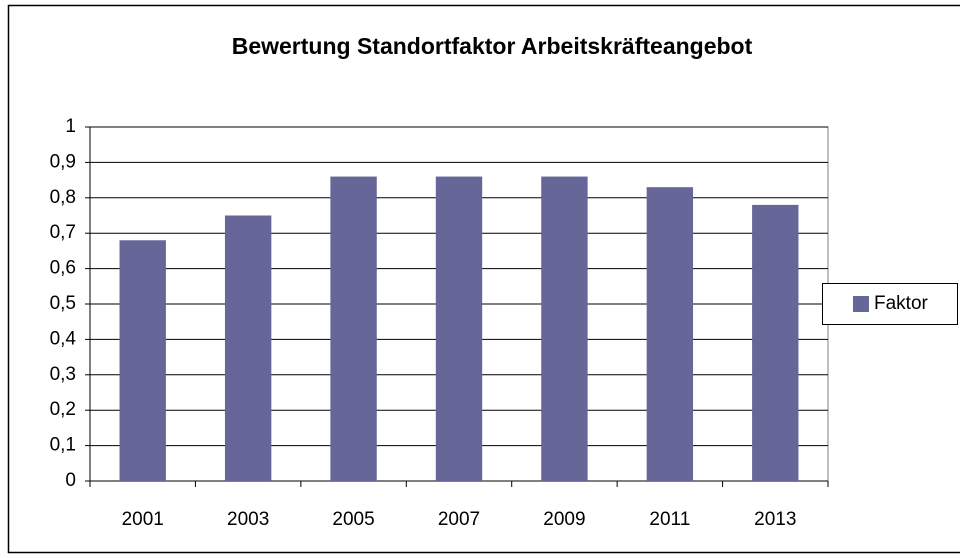 The height and width of the screenshot is (558, 960). I want to click on legend-swatch, so click(861, 304).